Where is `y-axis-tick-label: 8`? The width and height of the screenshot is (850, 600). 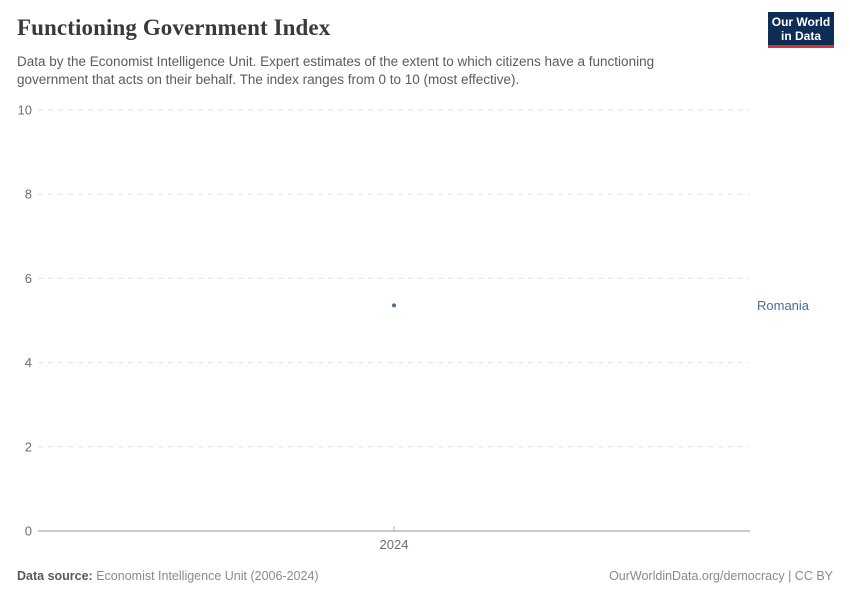
y-axis-tick-label: 8 is located at coordinates (28, 194).